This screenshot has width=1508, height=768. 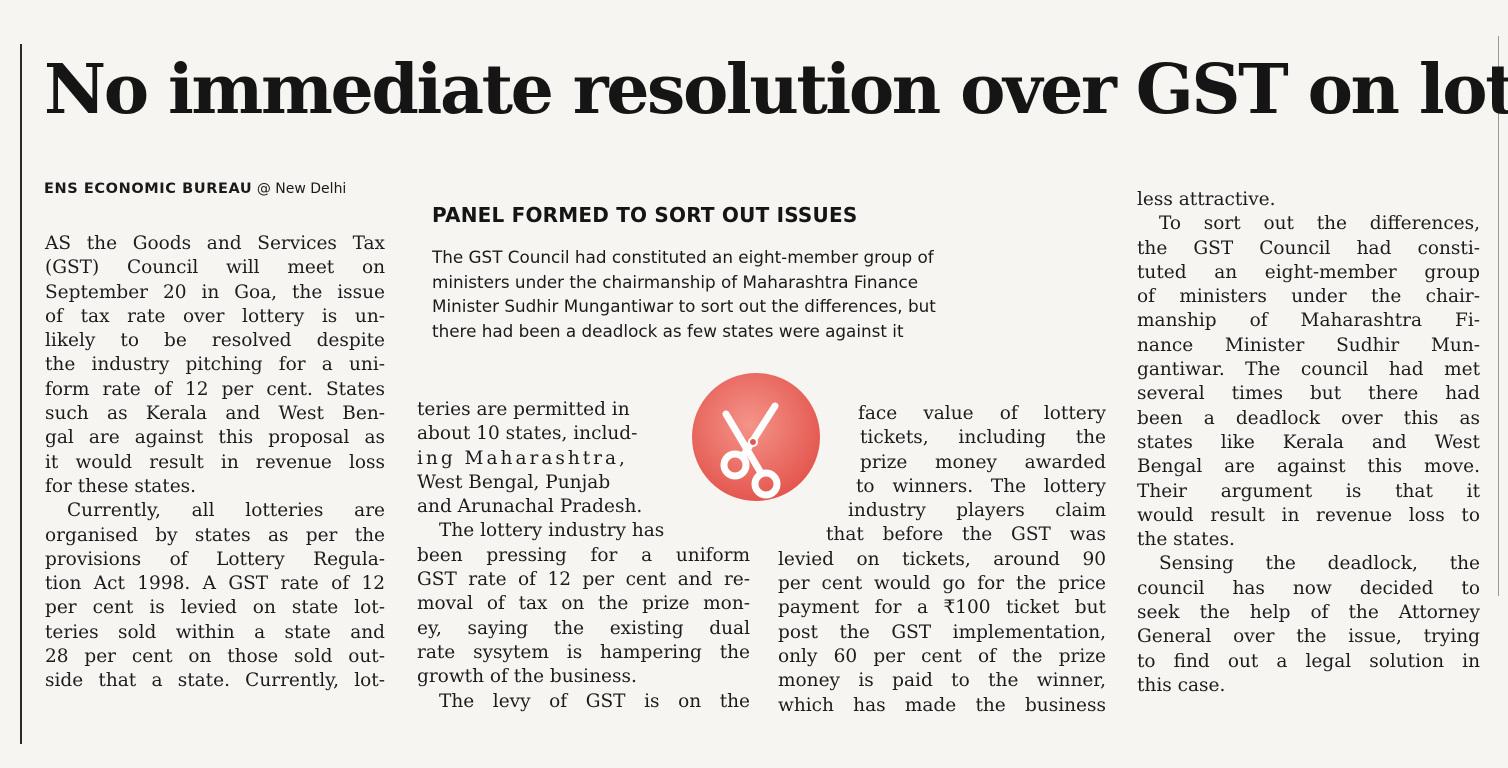 What do you see at coordinates (1308, 613) in the screenshot?
I see `text-line: seek the help of the Attorney` at bounding box center [1308, 613].